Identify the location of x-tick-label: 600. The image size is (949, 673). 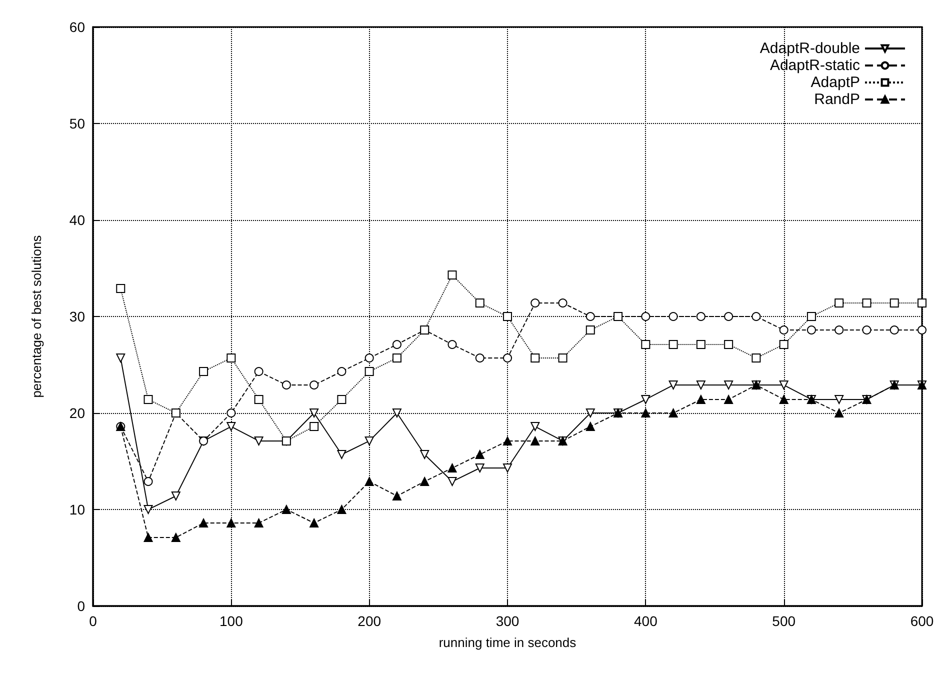
(922, 621).